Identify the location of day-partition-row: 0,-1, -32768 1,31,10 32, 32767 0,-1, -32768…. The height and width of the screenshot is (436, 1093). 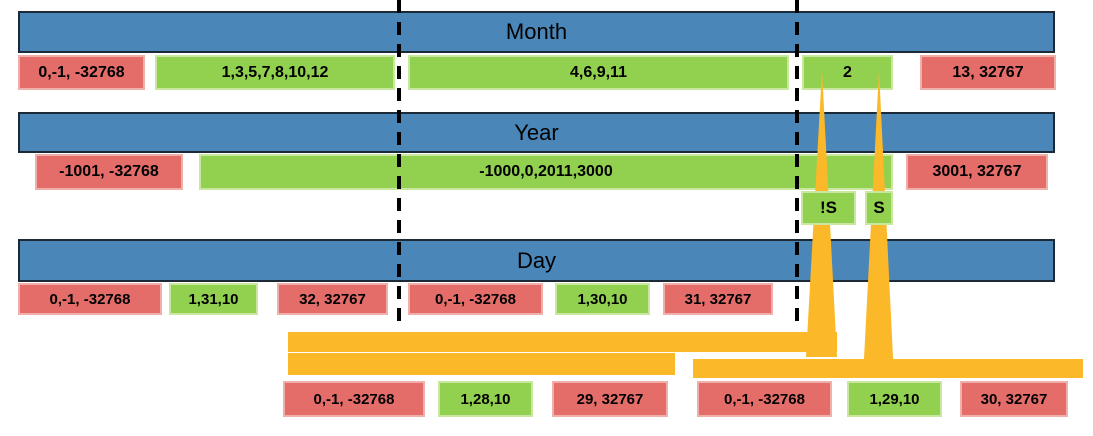
(546, 299).